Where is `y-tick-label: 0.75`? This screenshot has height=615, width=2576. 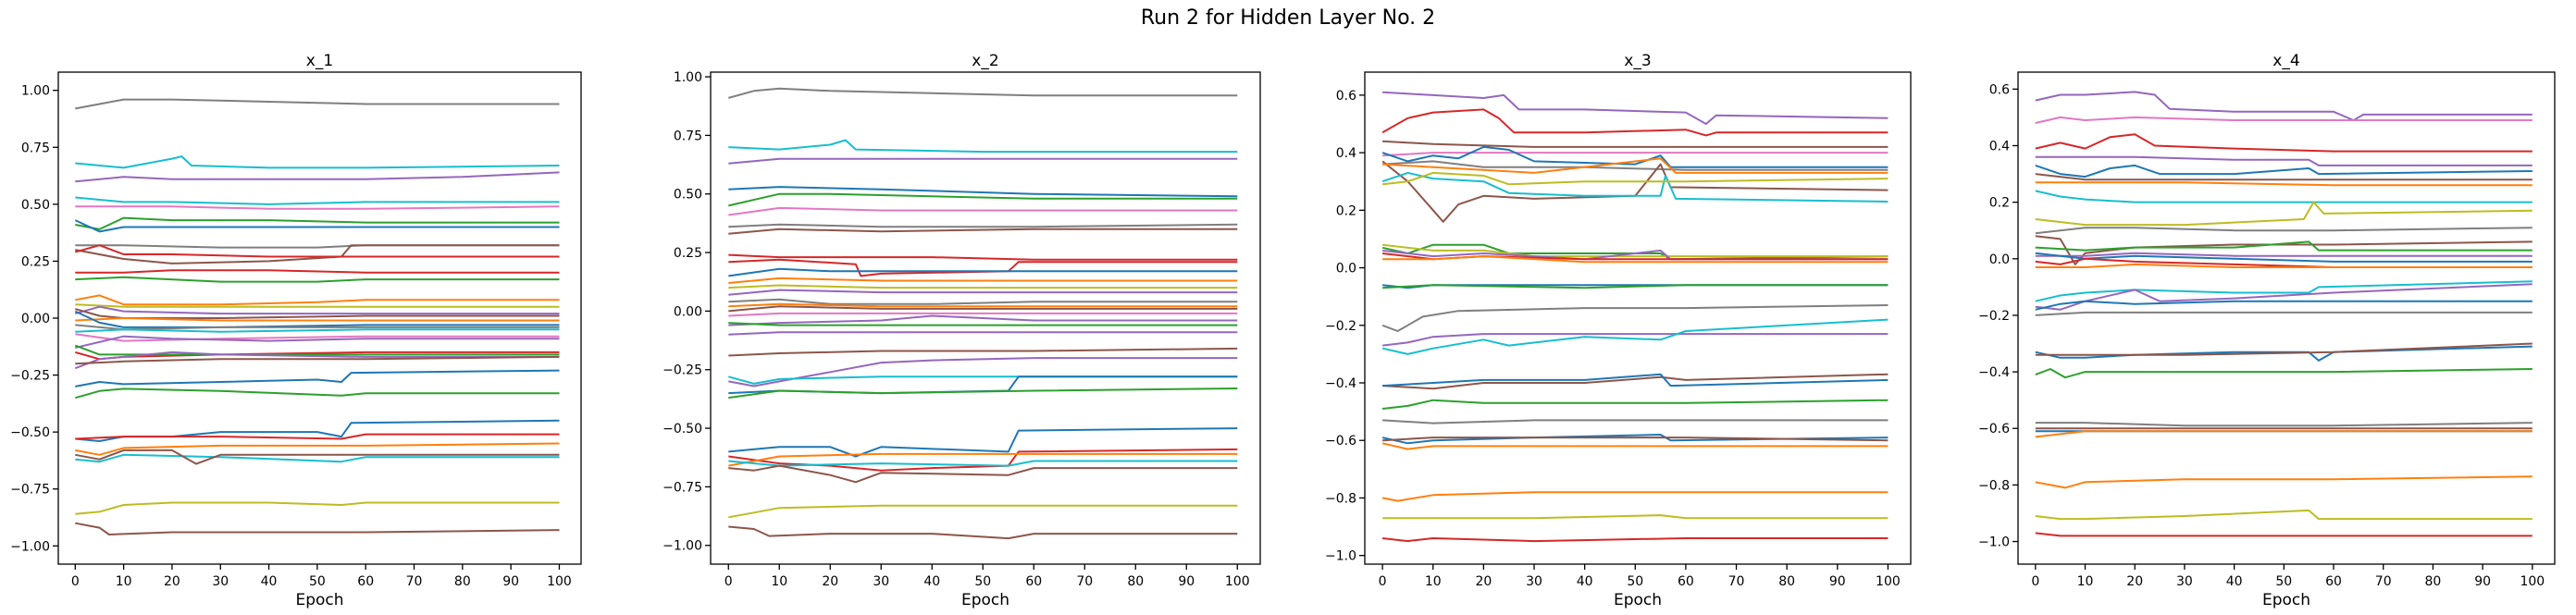 y-tick-label: 0.75 is located at coordinates (688, 136).